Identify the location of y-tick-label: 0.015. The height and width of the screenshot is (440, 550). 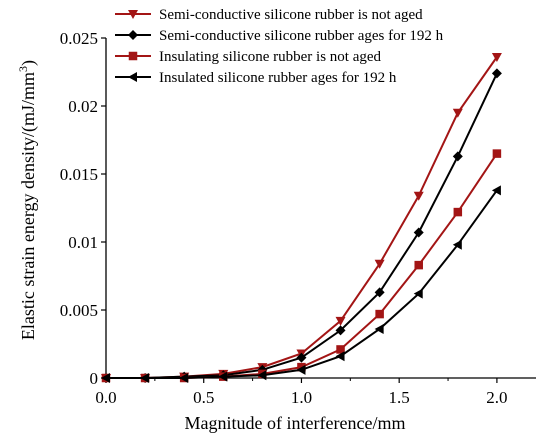
(79, 174).